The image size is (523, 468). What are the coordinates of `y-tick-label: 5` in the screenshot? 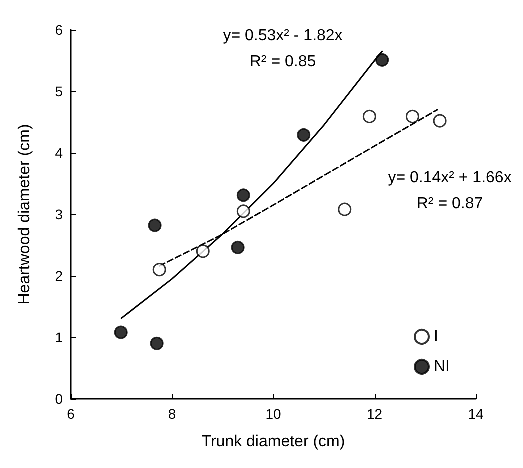 It's located at (59, 92).